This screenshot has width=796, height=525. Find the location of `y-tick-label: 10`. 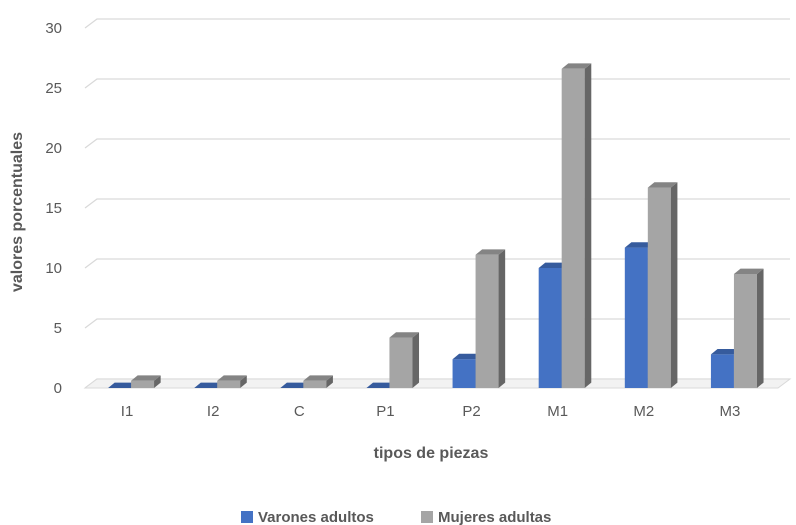

y-tick-label: 10 is located at coordinates (53, 268).